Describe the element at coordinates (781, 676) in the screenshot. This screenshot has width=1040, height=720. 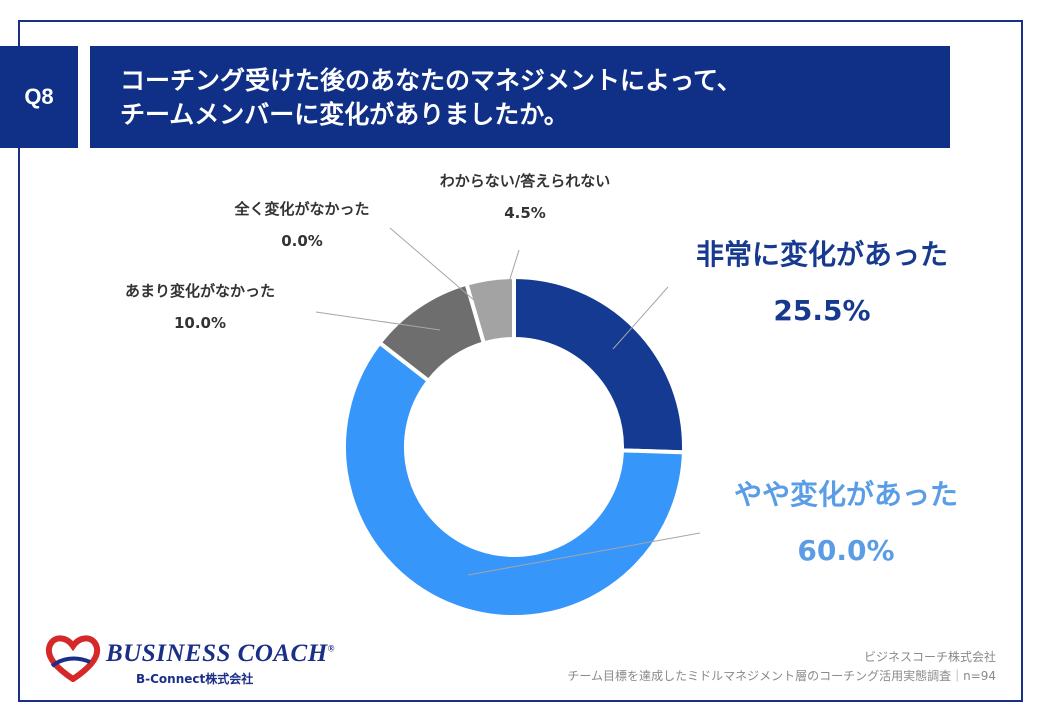
I see `survey-note: チーム目標を達成したミドルマネジメント層のコーチング活用実態調査｜n=94` at that location.